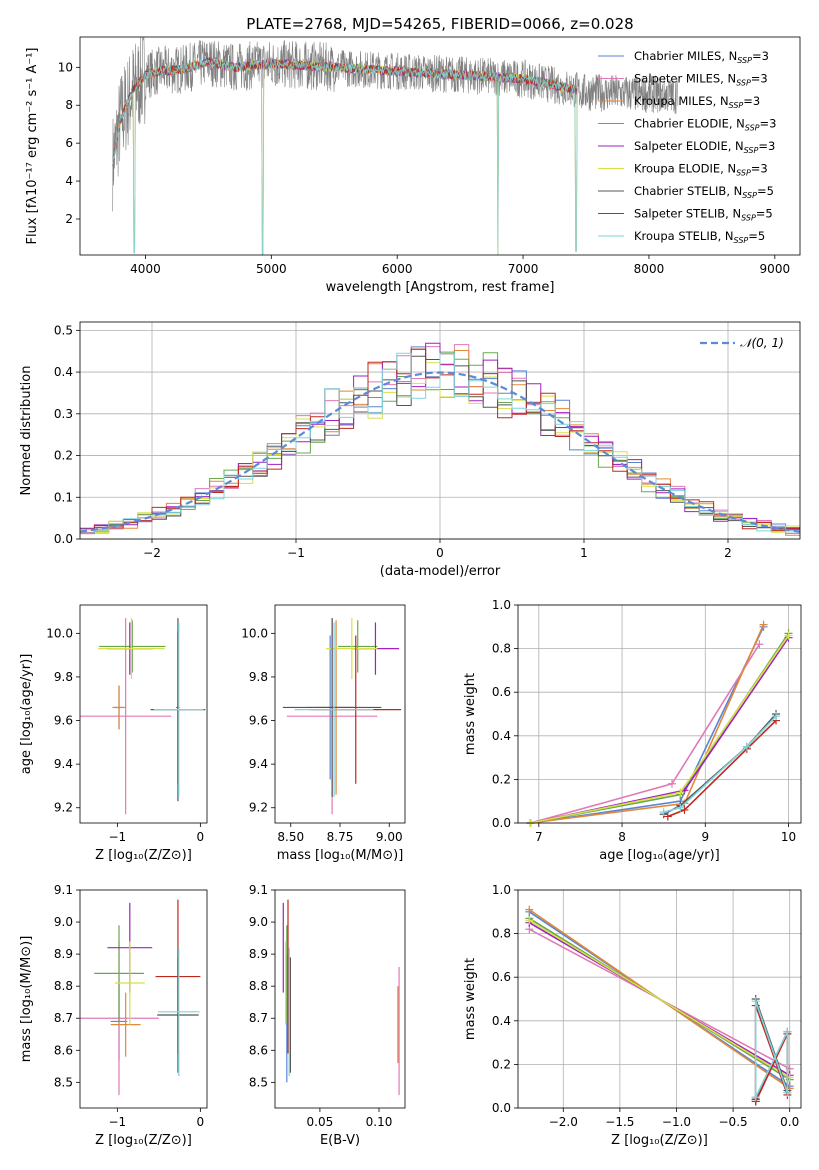  I want to click on legend-entry: Kroupa ELODIE, NSSP=3, so click(701, 170).